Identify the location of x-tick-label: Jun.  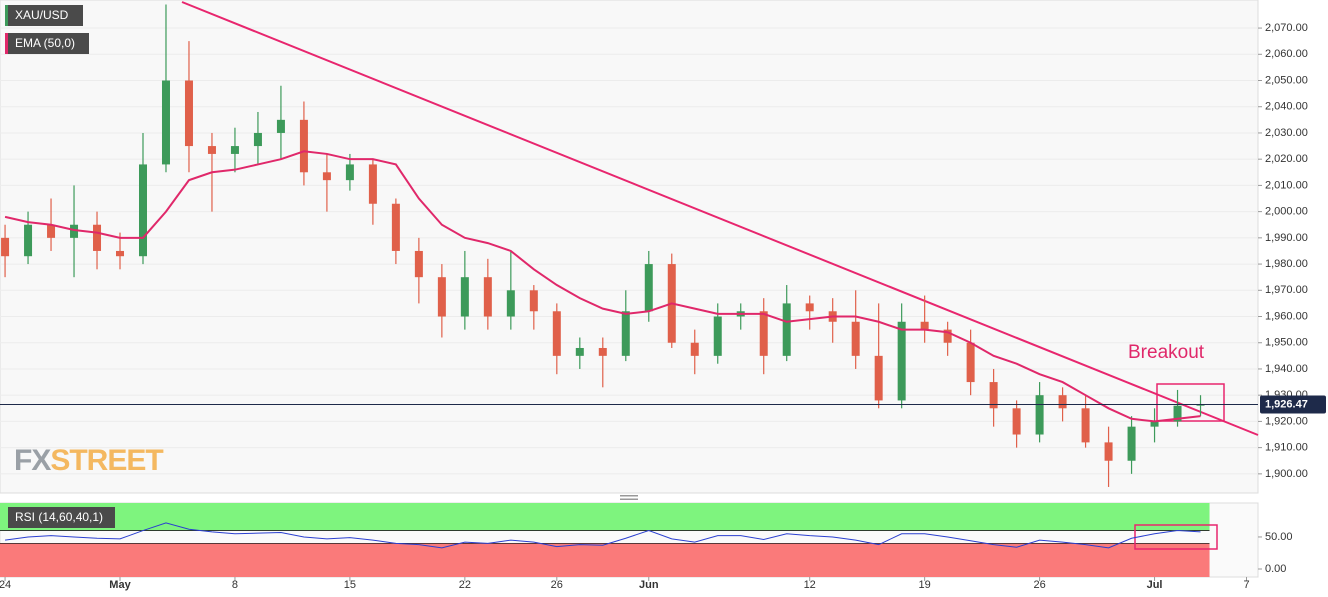
(649, 585).